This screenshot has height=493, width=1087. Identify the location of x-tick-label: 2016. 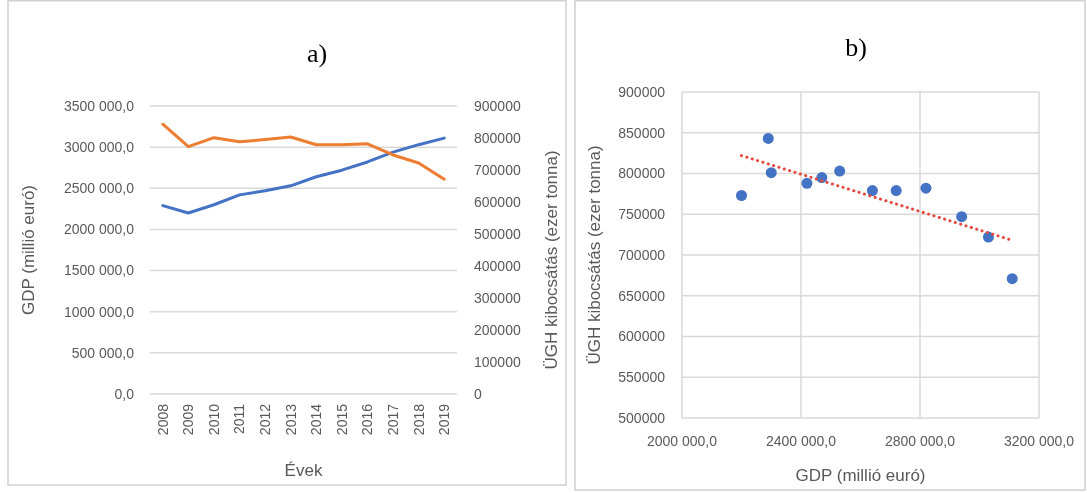
(367, 419).